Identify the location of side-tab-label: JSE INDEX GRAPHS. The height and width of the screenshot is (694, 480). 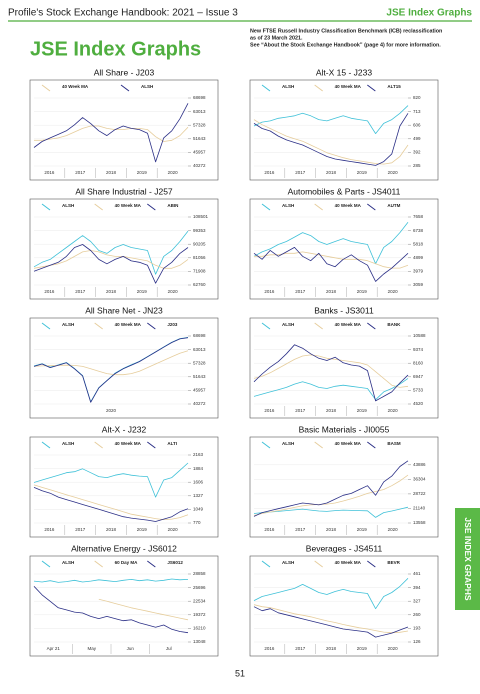
(468, 558).